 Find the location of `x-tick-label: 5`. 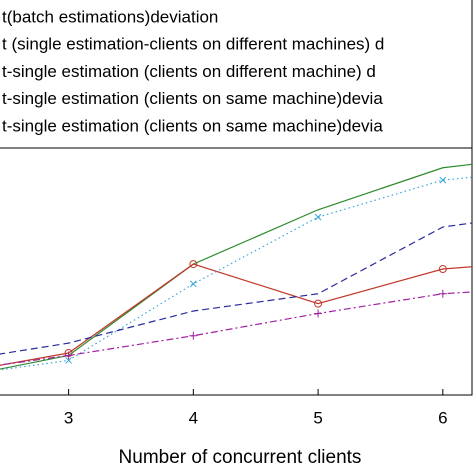

x-tick-label: 5 is located at coordinates (317, 417).